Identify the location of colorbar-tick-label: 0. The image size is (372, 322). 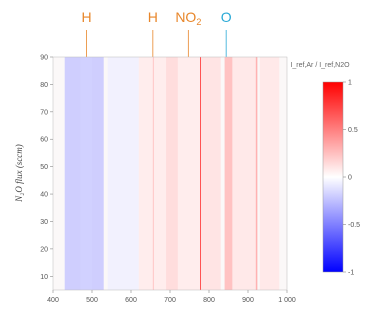
(350, 178).